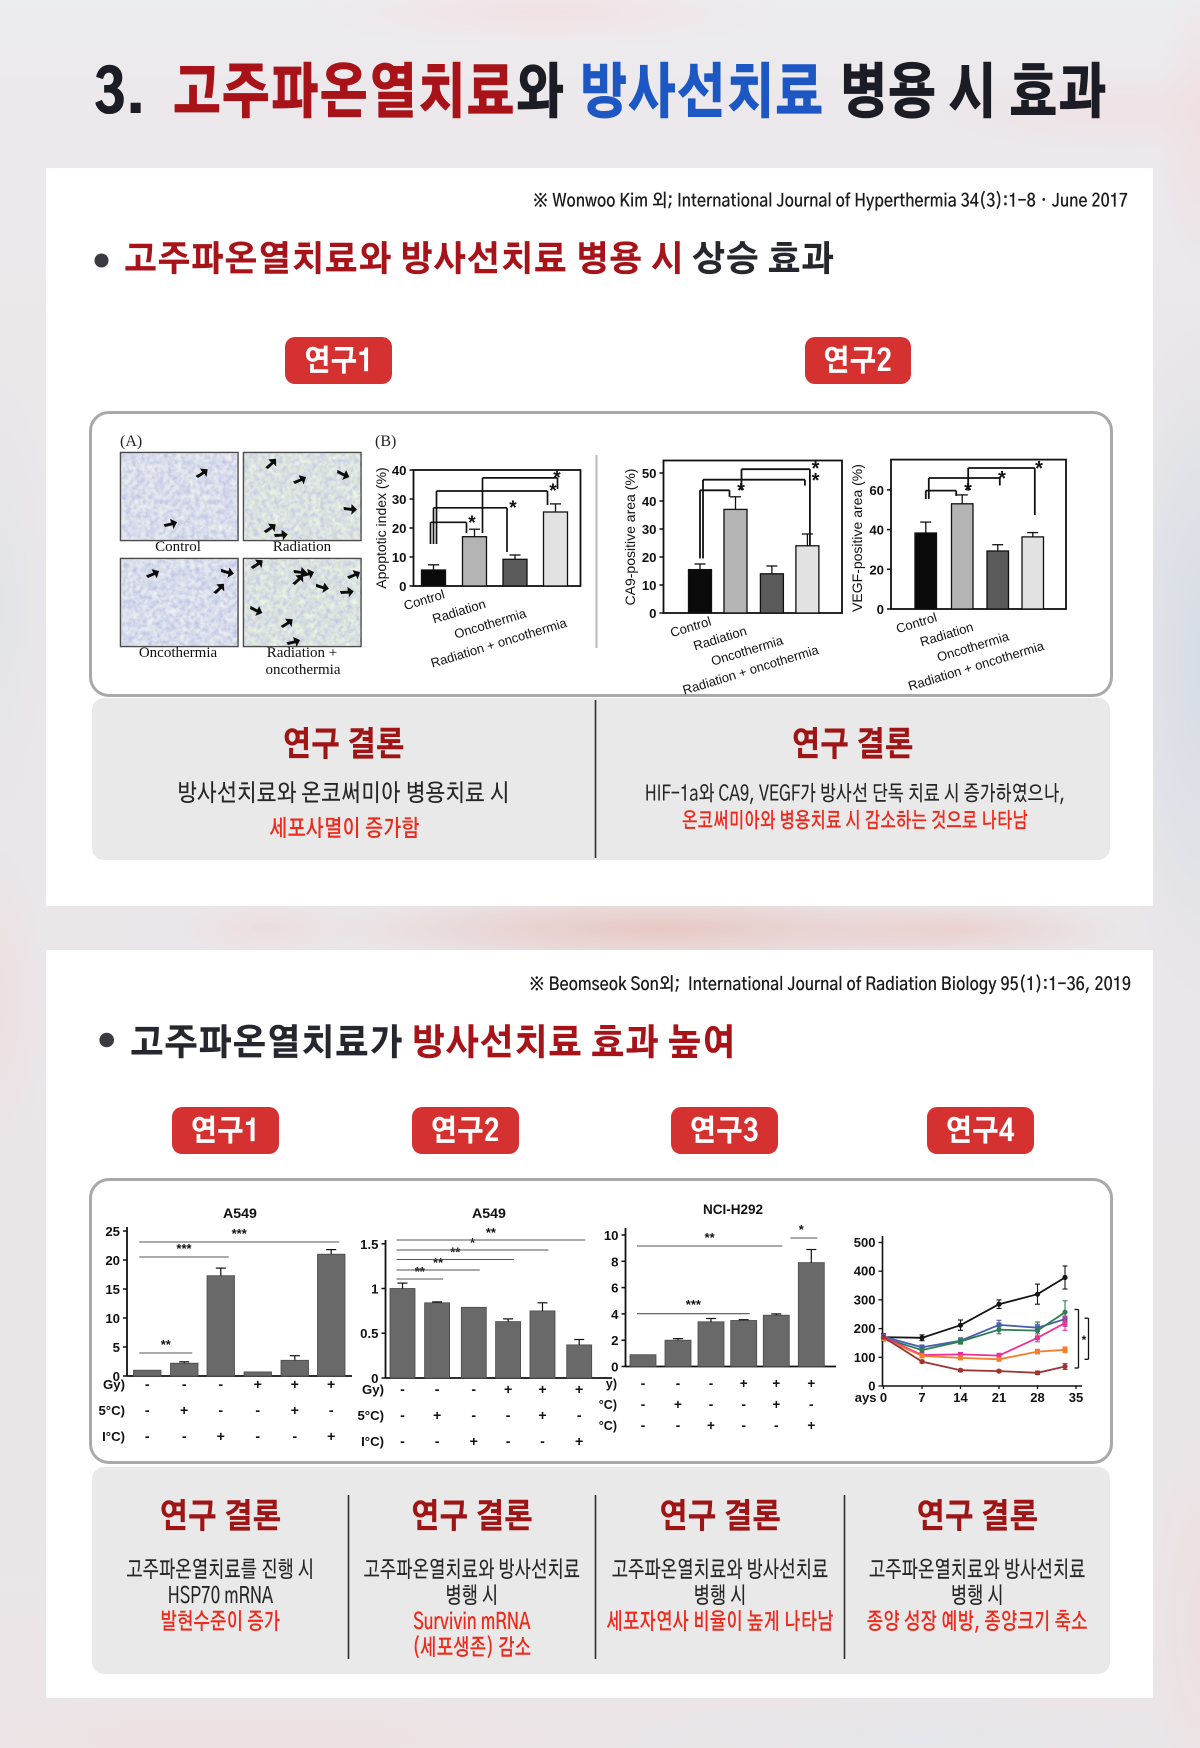 This screenshot has height=1748, width=1200. I want to click on svg-text: oncothermia, so click(303, 670).